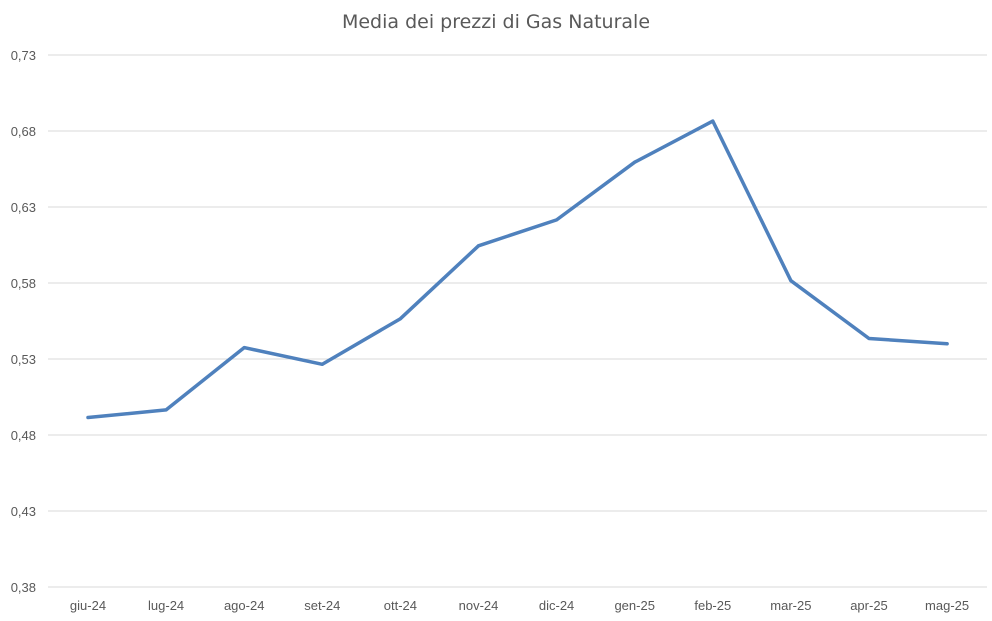 The width and height of the screenshot is (992, 621). Describe the element at coordinates (23, 207) in the screenshot. I see `y-tick-label: 0,63` at that location.